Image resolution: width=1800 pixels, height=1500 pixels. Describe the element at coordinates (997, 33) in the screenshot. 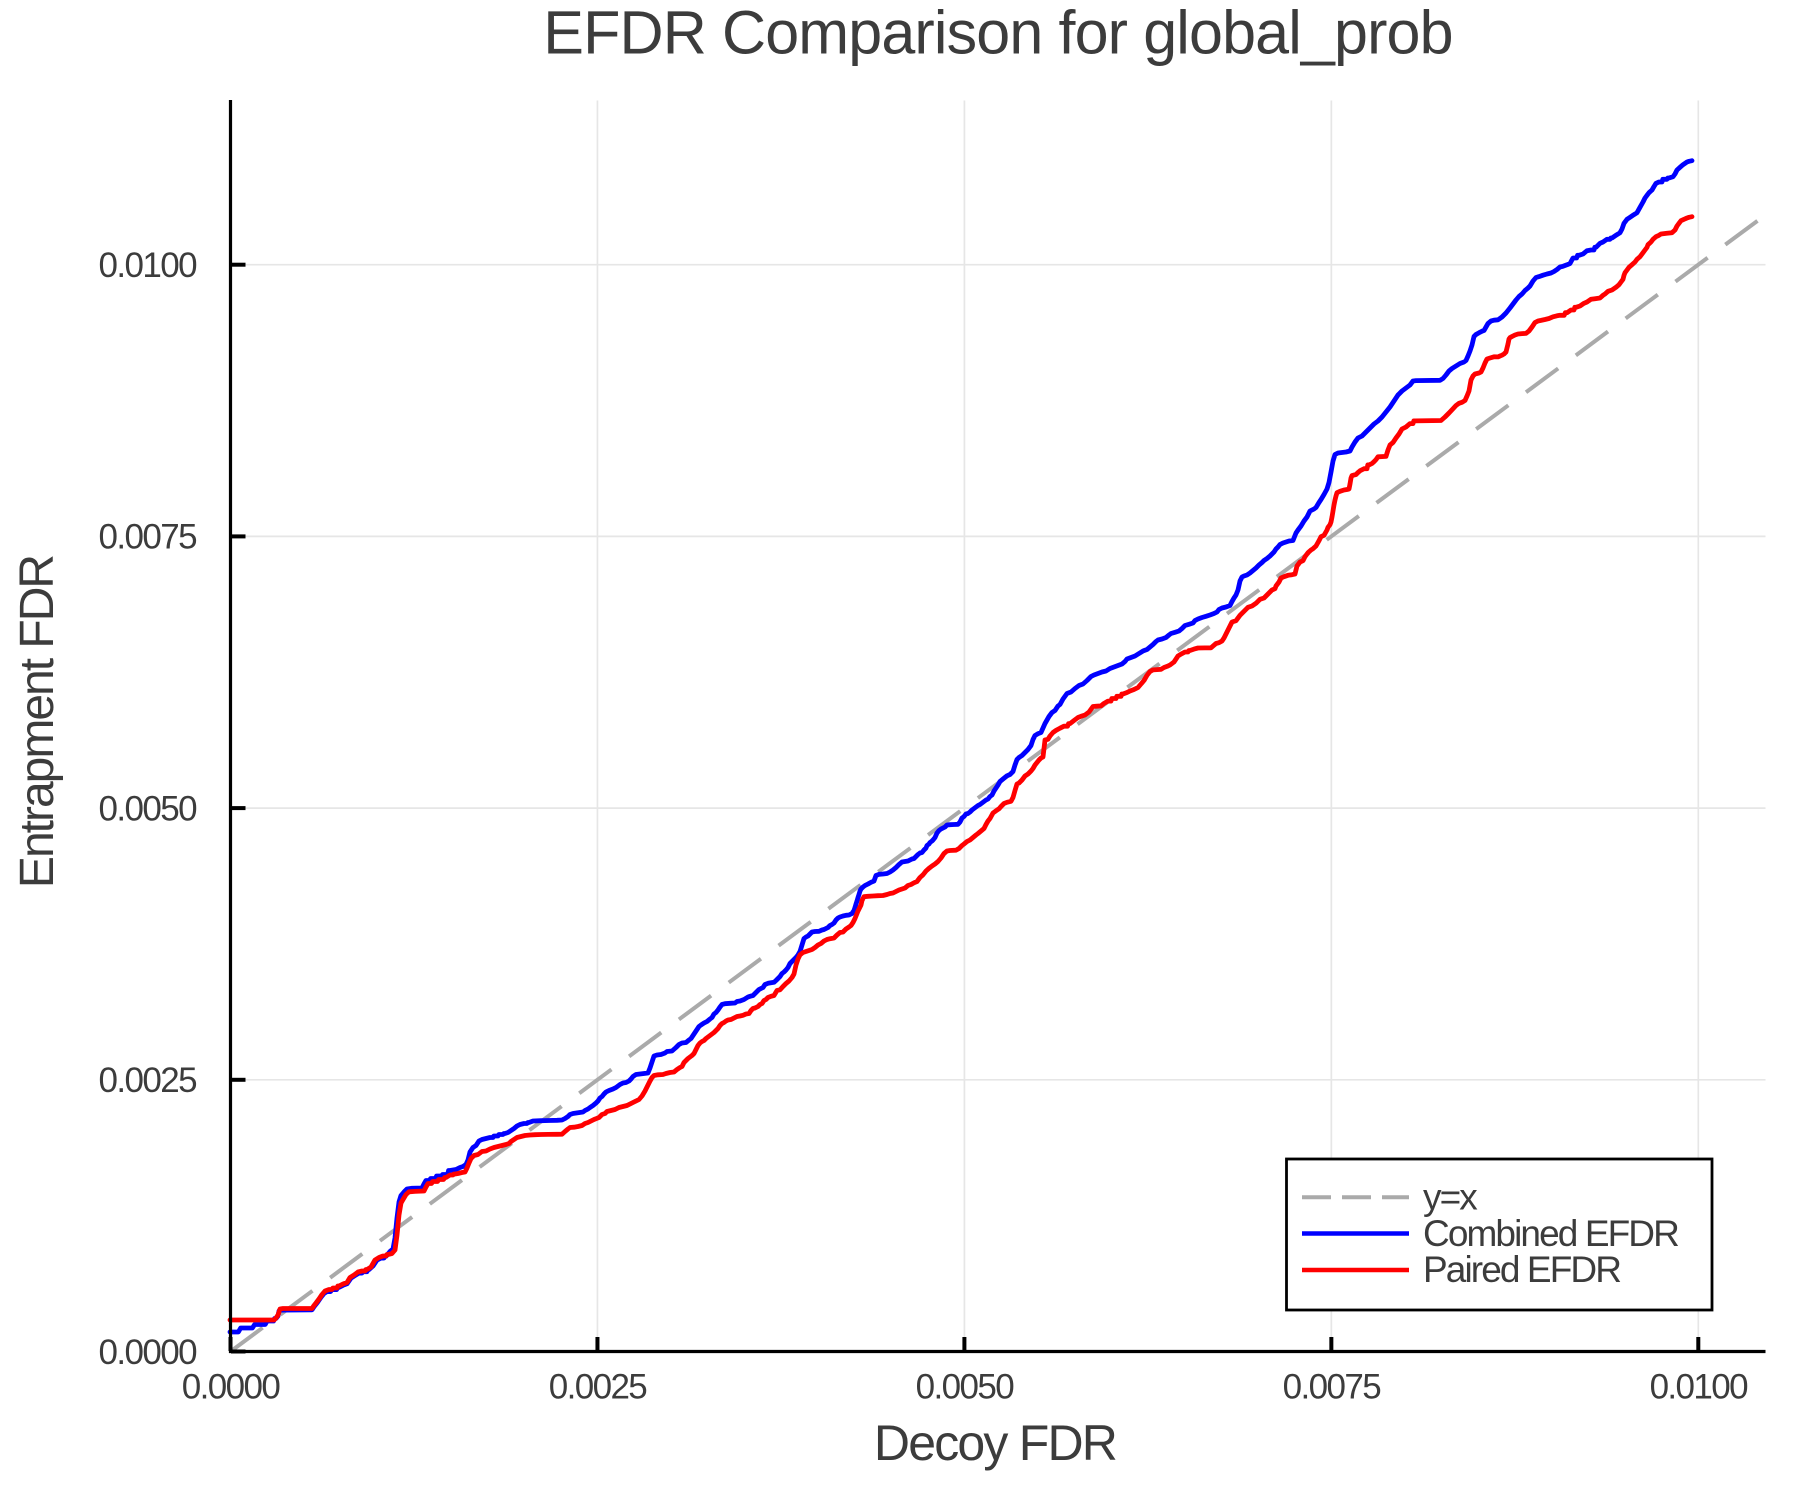

I see `svg-text:EFDR Comparison for global_pro: EFDR Comparison for global_prob` at that location.